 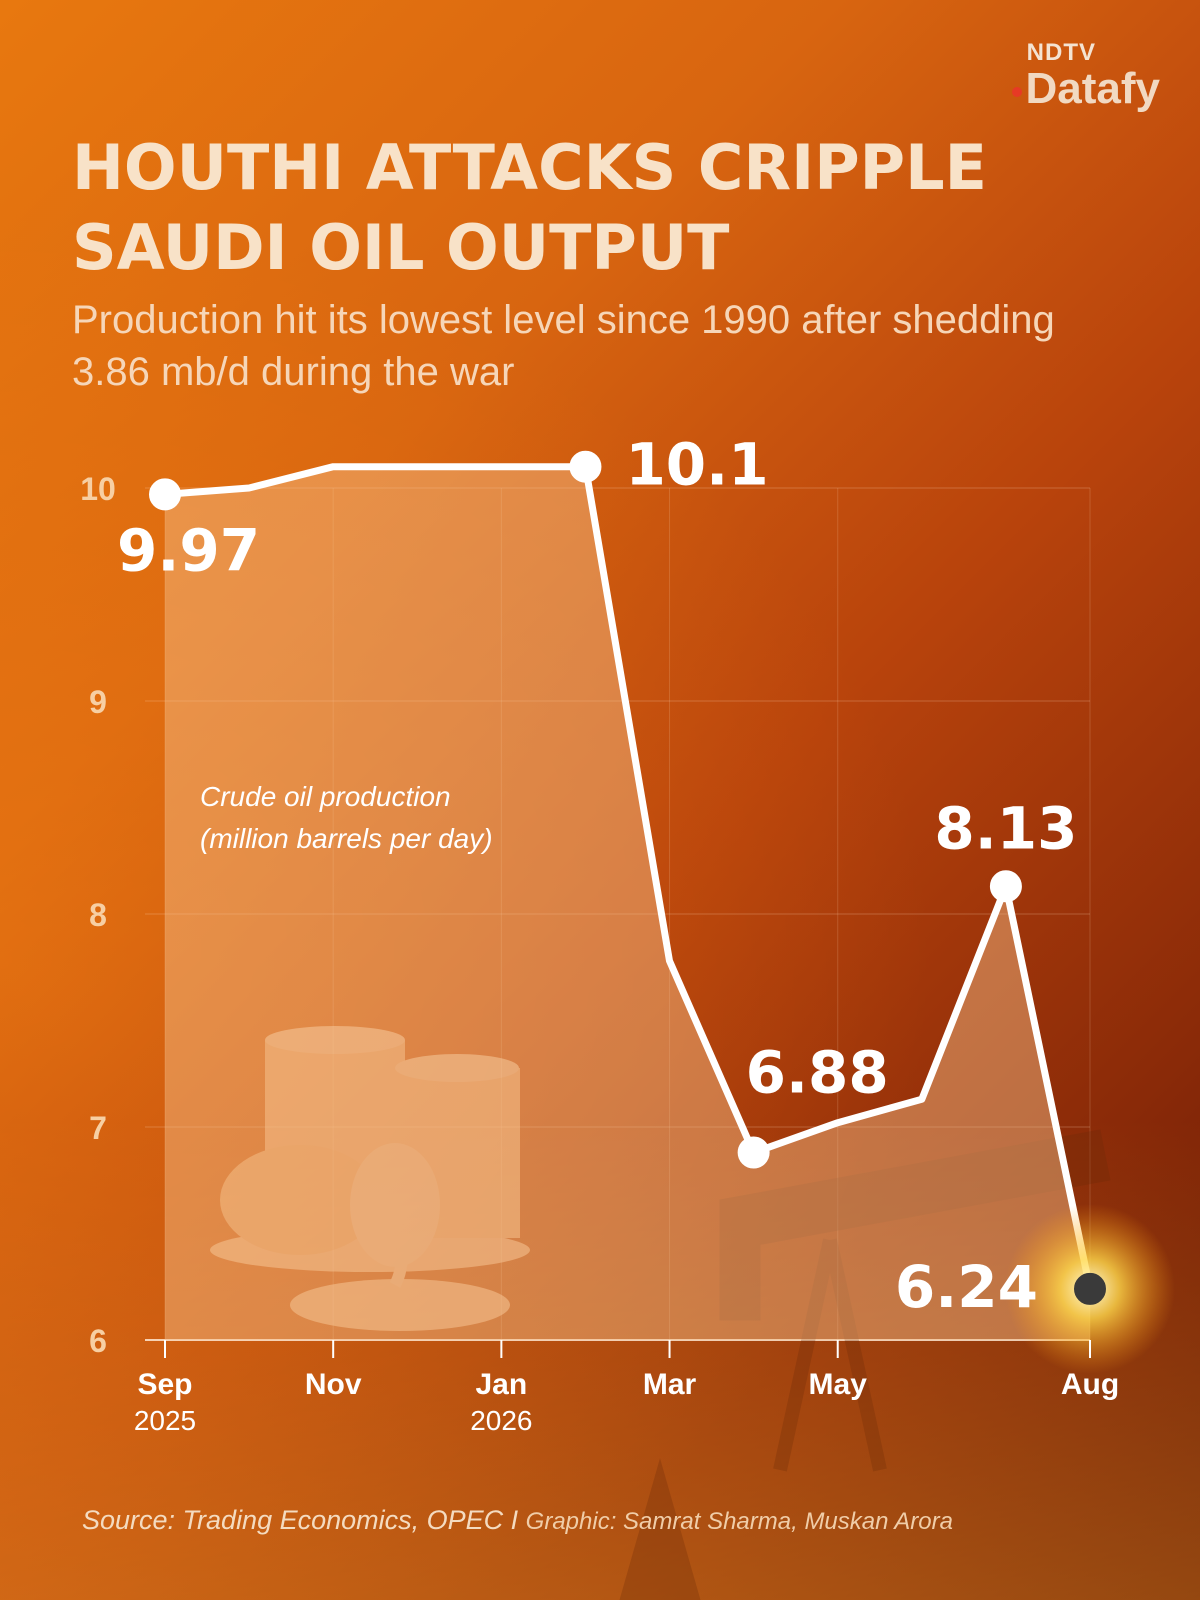 What do you see at coordinates (966, 1287) in the screenshot?
I see `data-label: 6.24` at bounding box center [966, 1287].